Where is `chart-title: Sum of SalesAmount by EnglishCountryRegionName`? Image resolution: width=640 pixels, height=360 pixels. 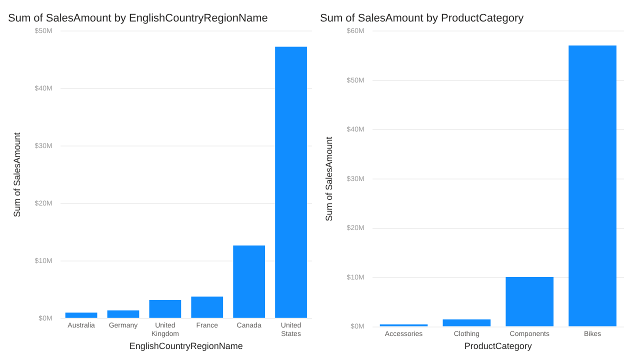
chart-title: Sum of SalesAmount by EnglishCountryRegionName is located at coordinates (138, 18).